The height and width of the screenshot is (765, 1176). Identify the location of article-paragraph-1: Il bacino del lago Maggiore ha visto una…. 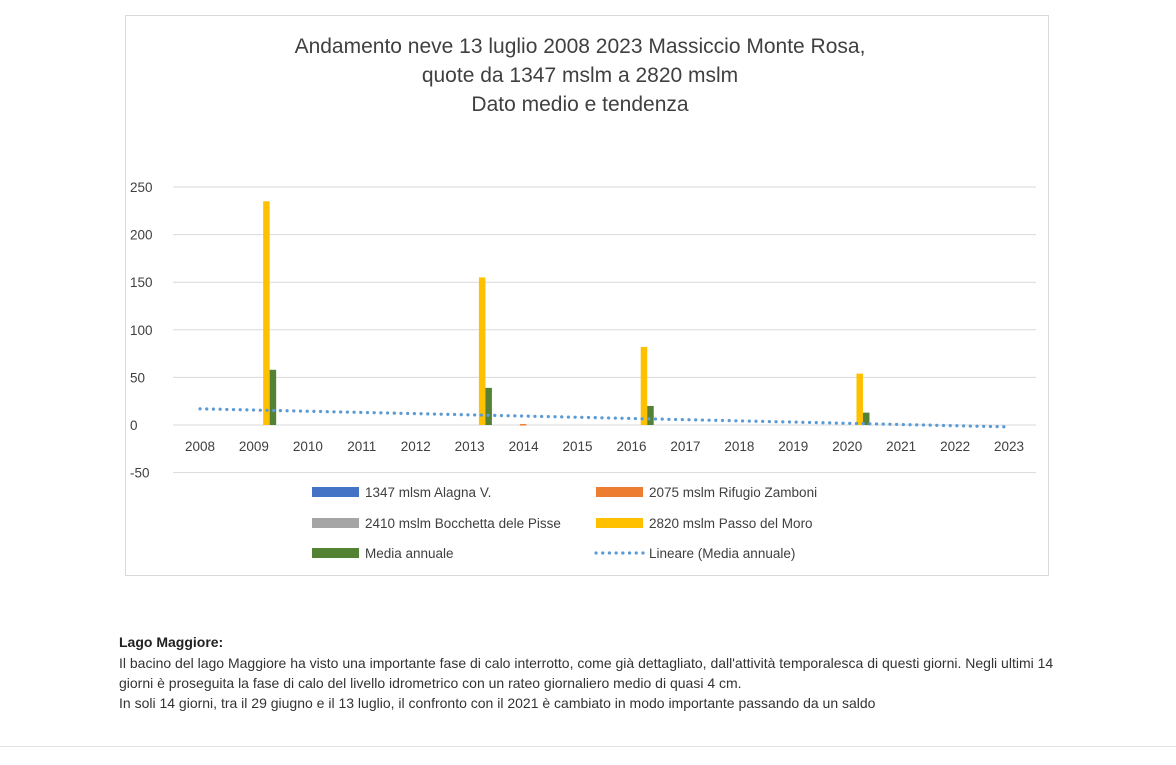
(586, 673).